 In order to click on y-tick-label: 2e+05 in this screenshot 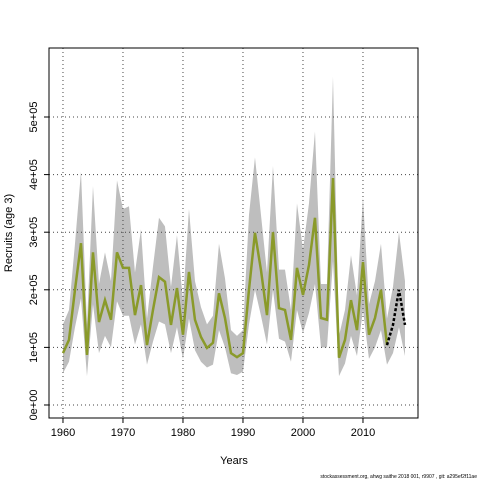, I will do `click(34, 289)`.